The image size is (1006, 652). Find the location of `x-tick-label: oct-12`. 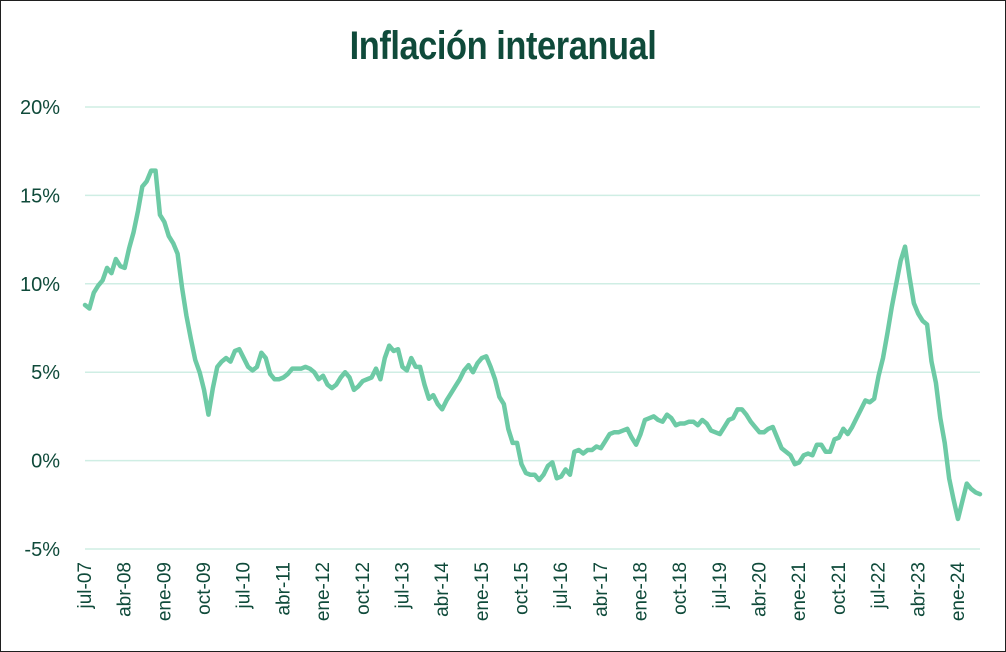

x-tick-label: oct-12 is located at coordinates (363, 588).